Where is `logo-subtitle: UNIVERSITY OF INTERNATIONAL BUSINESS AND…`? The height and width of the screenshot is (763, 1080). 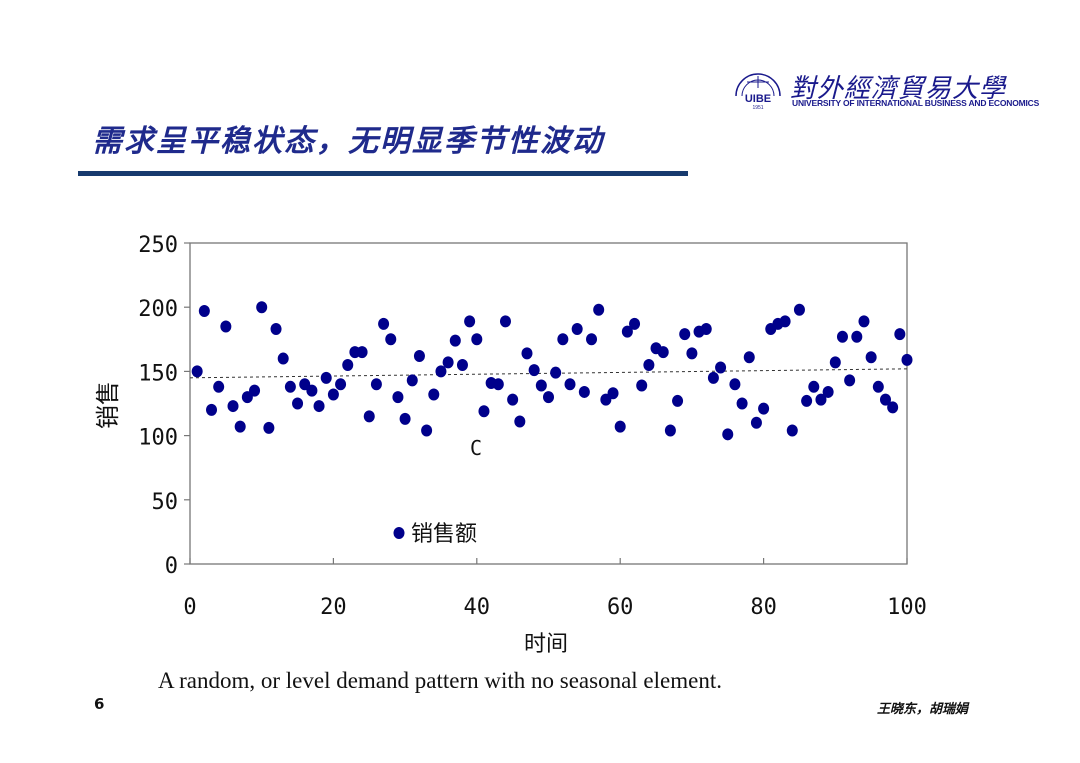
logo-subtitle: UNIVERSITY OF INTERNATIONAL BUSINESS AND… is located at coordinates (916, 103).